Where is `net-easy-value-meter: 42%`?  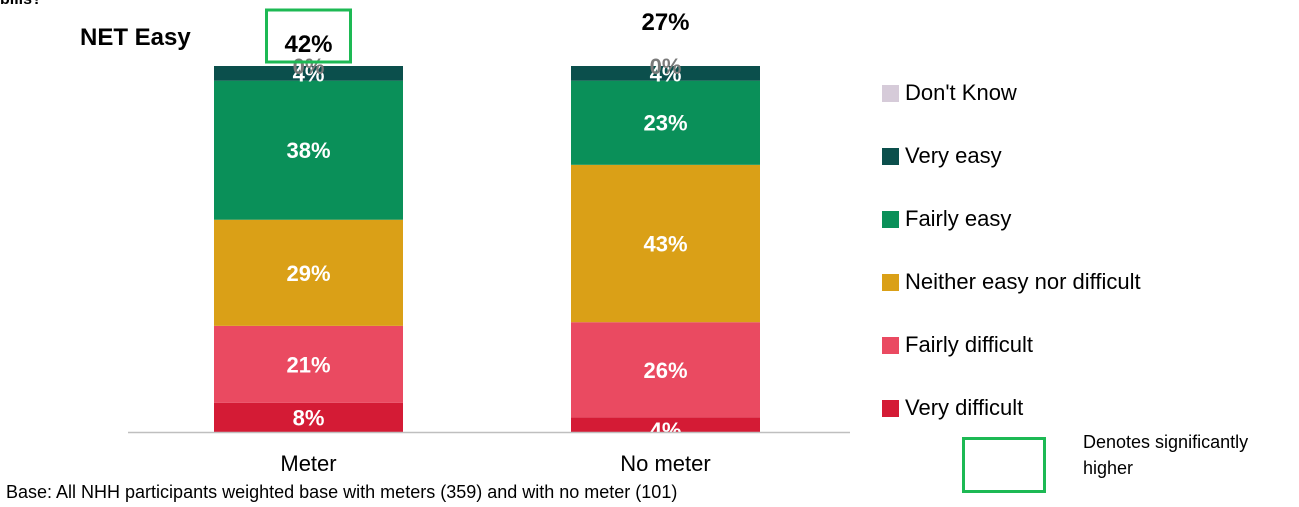
net-easy-value-meter: 42% is located at coordinates (308, 44).